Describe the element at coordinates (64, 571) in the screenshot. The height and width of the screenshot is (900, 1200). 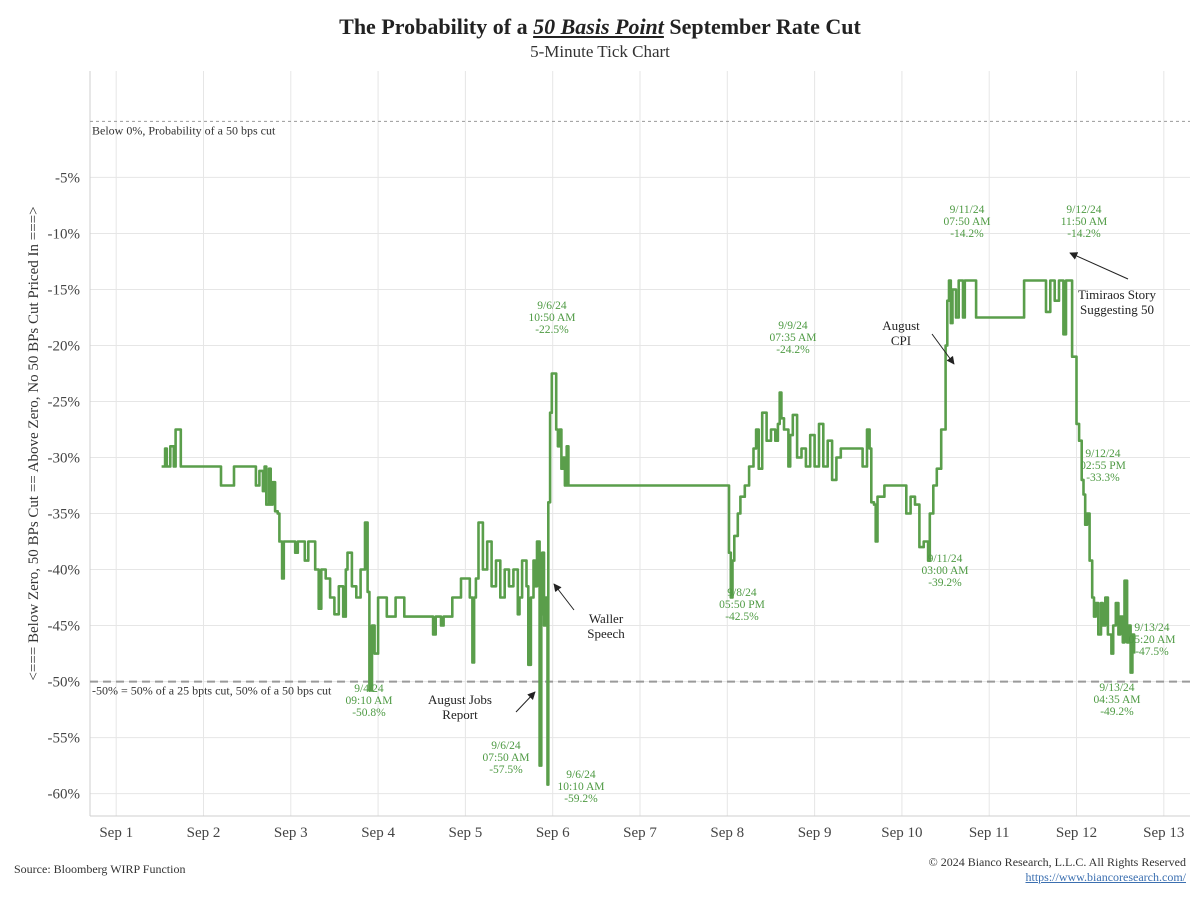
I see `y-tick-label: -40%` at that location.